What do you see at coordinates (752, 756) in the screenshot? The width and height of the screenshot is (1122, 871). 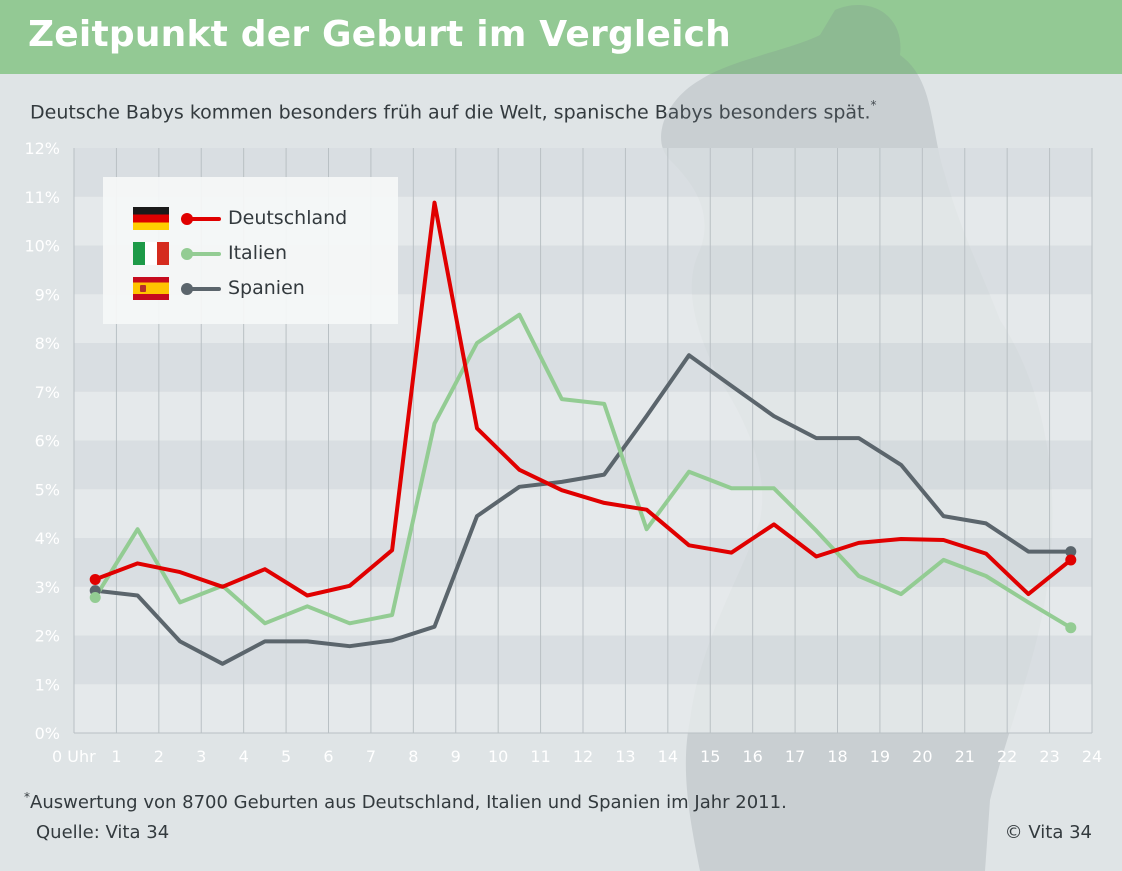 I see `x-tick-label: 16` at bounding box center [752, 756].